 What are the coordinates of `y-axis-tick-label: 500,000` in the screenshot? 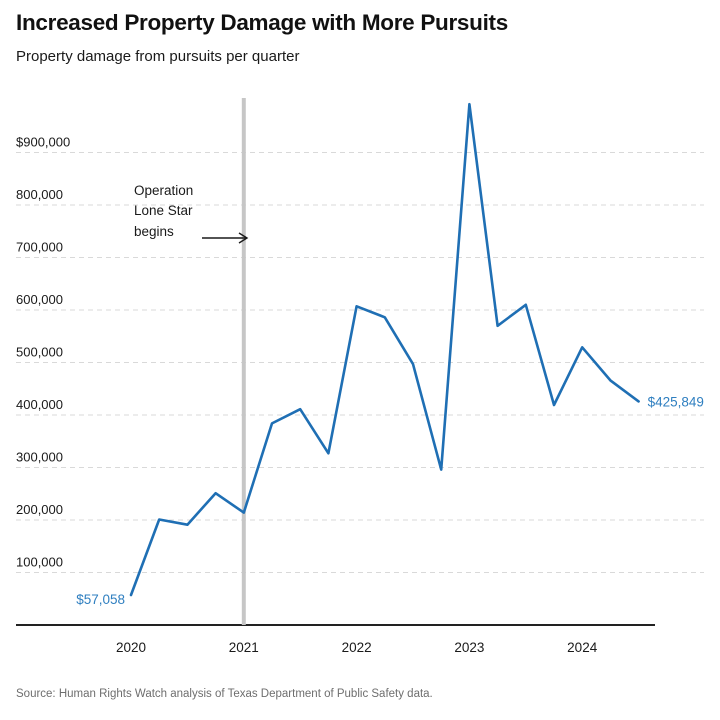 It's located at (39, 352).